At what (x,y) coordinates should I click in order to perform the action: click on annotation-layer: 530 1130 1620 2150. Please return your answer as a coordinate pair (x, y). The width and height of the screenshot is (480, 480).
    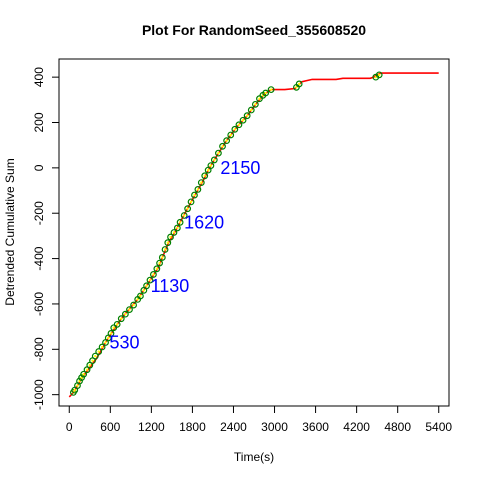
    Looking at the image, I should click on (185, 255).